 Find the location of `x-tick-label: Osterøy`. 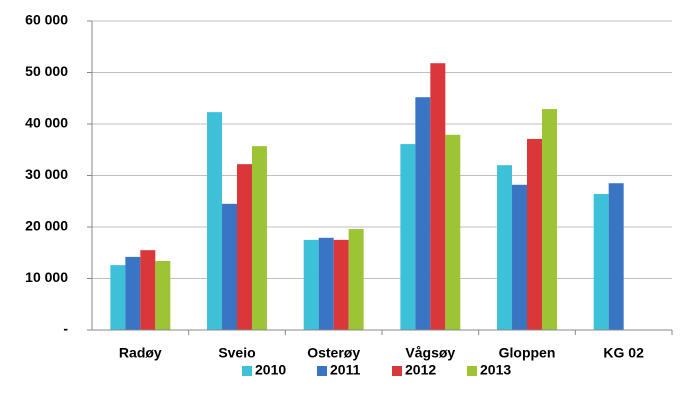

x-tick-label: Osterøy is located at coordinates (333, 353).